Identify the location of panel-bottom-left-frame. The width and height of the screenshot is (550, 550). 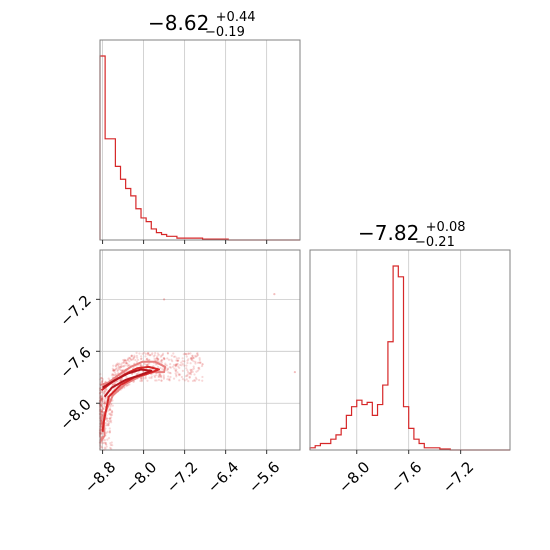
(200, 350).